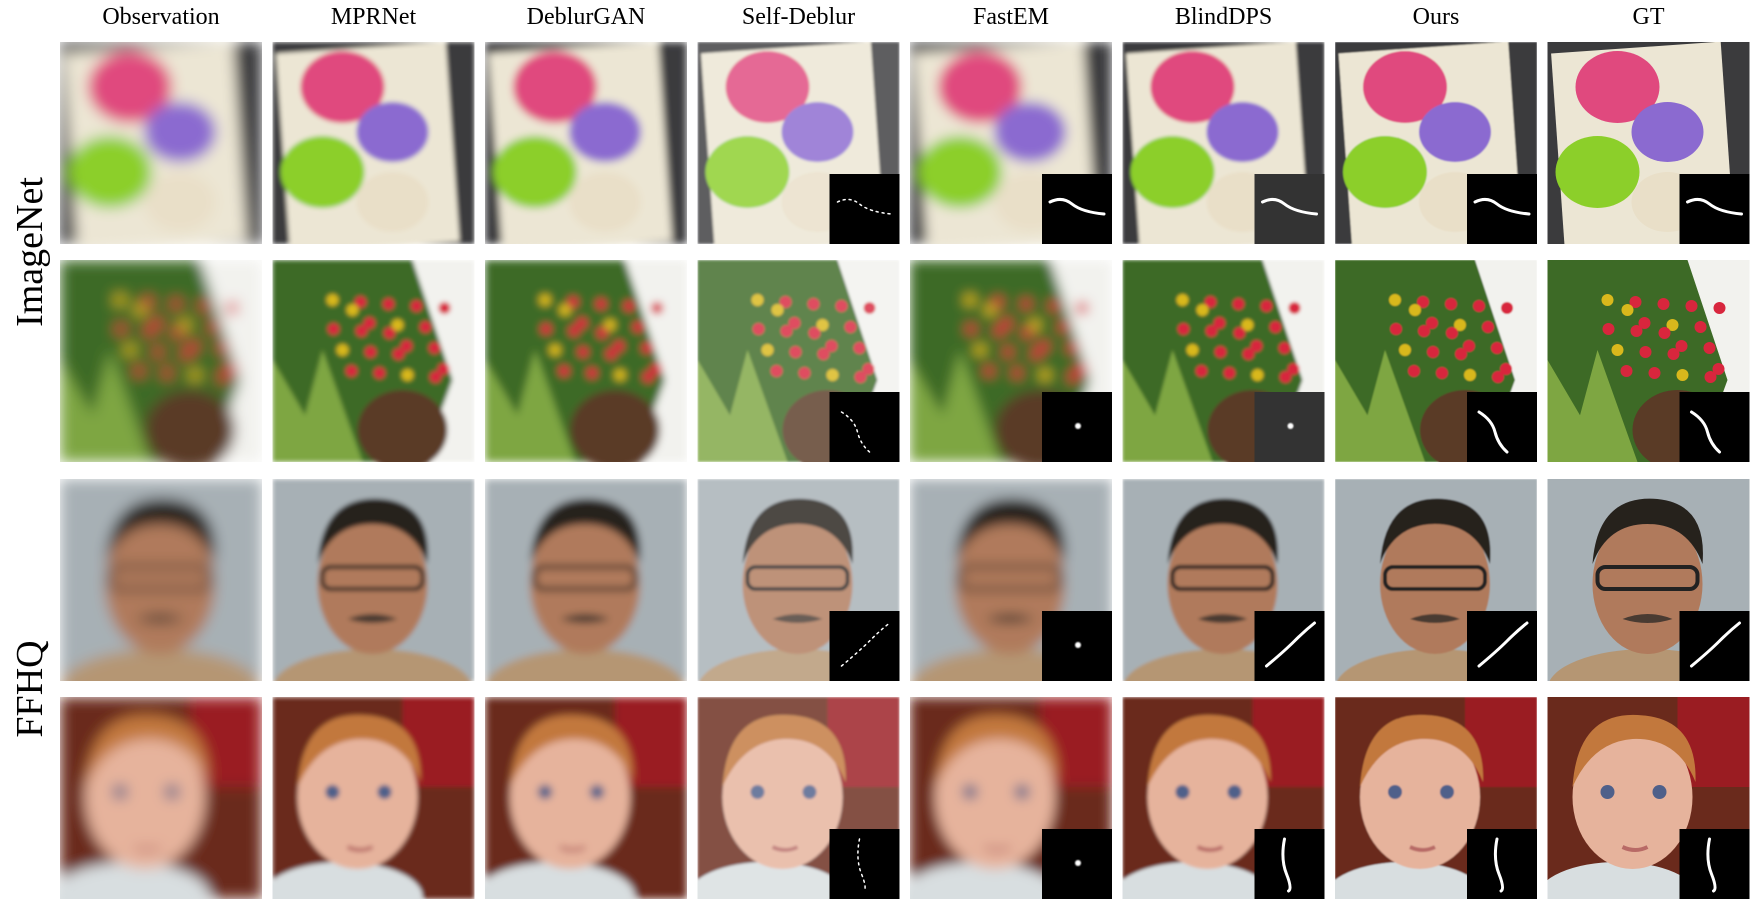 This screenshot has height=913, width=1762. Describe the element at coordinates (586, 17) in the screenshot. I see `column-header: DeblurGAN` at that location.